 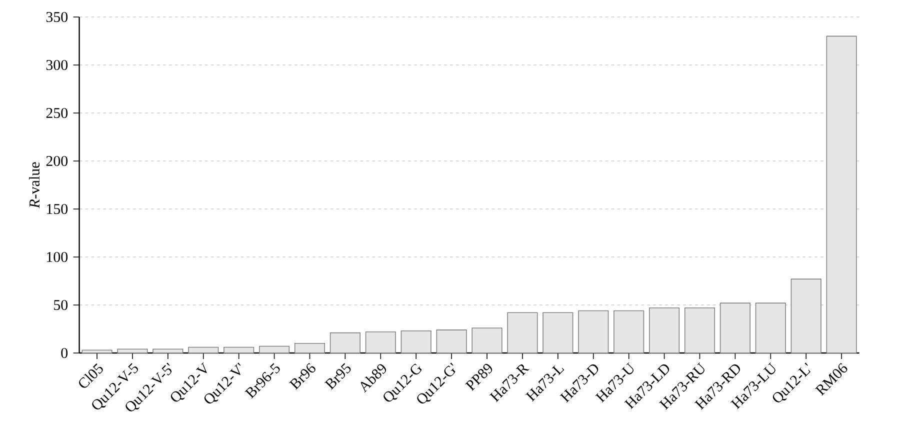 I want to click on y-tick-label: 100, so click(x=57, y=257).